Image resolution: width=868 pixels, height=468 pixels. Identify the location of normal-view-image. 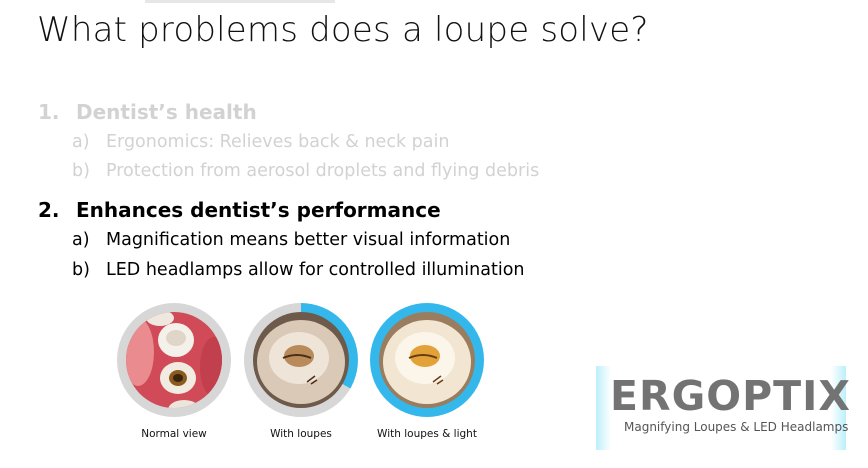
(174, 360).